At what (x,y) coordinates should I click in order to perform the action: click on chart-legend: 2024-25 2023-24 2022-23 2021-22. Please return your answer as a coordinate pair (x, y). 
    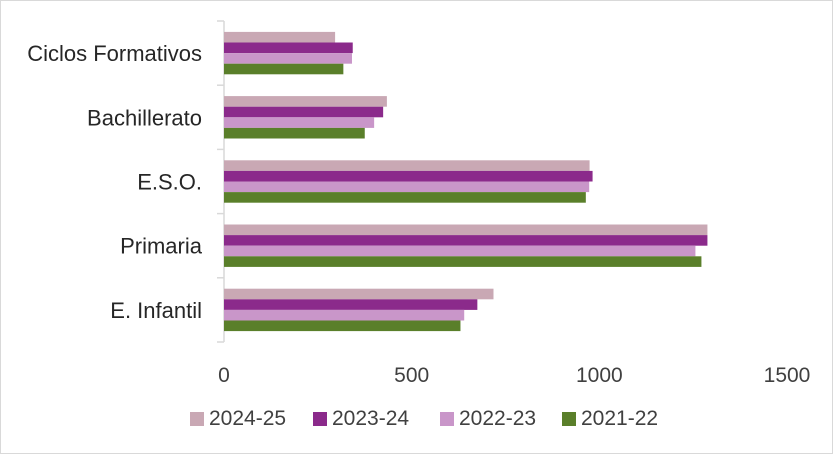
    Looking at the image, I should click on (424, 418).